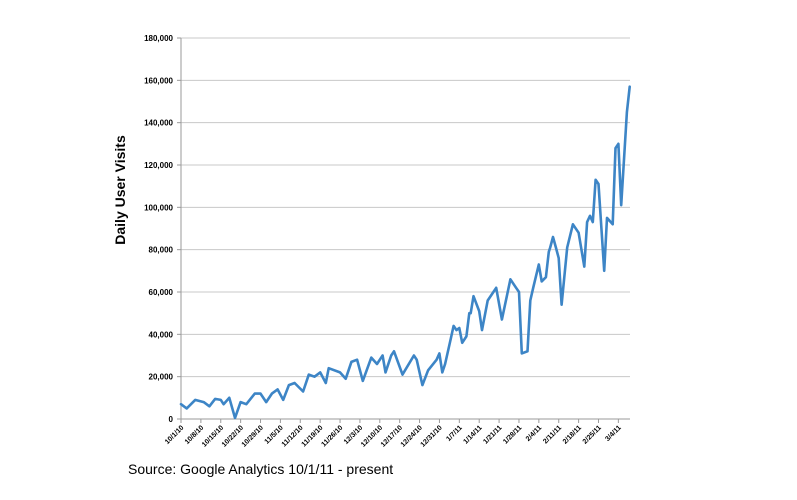 The height and width of the screenshot is (500, 797). What do you see at coordinates (161, 292) in the screenshot?
I see `y-tick-label: 60,000` at bounding box center [161, 292].